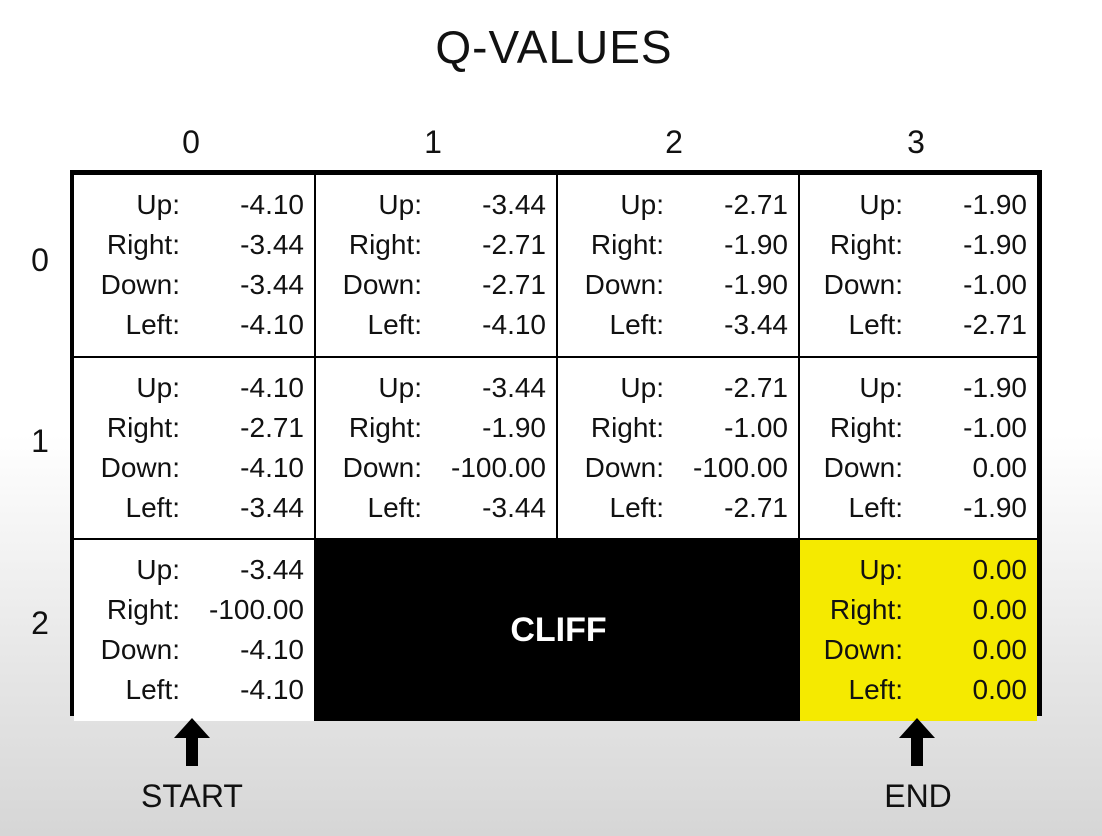 This screenshot has width=1102, height=836. I want to click on row-label-0: 0, so click(40, 260).